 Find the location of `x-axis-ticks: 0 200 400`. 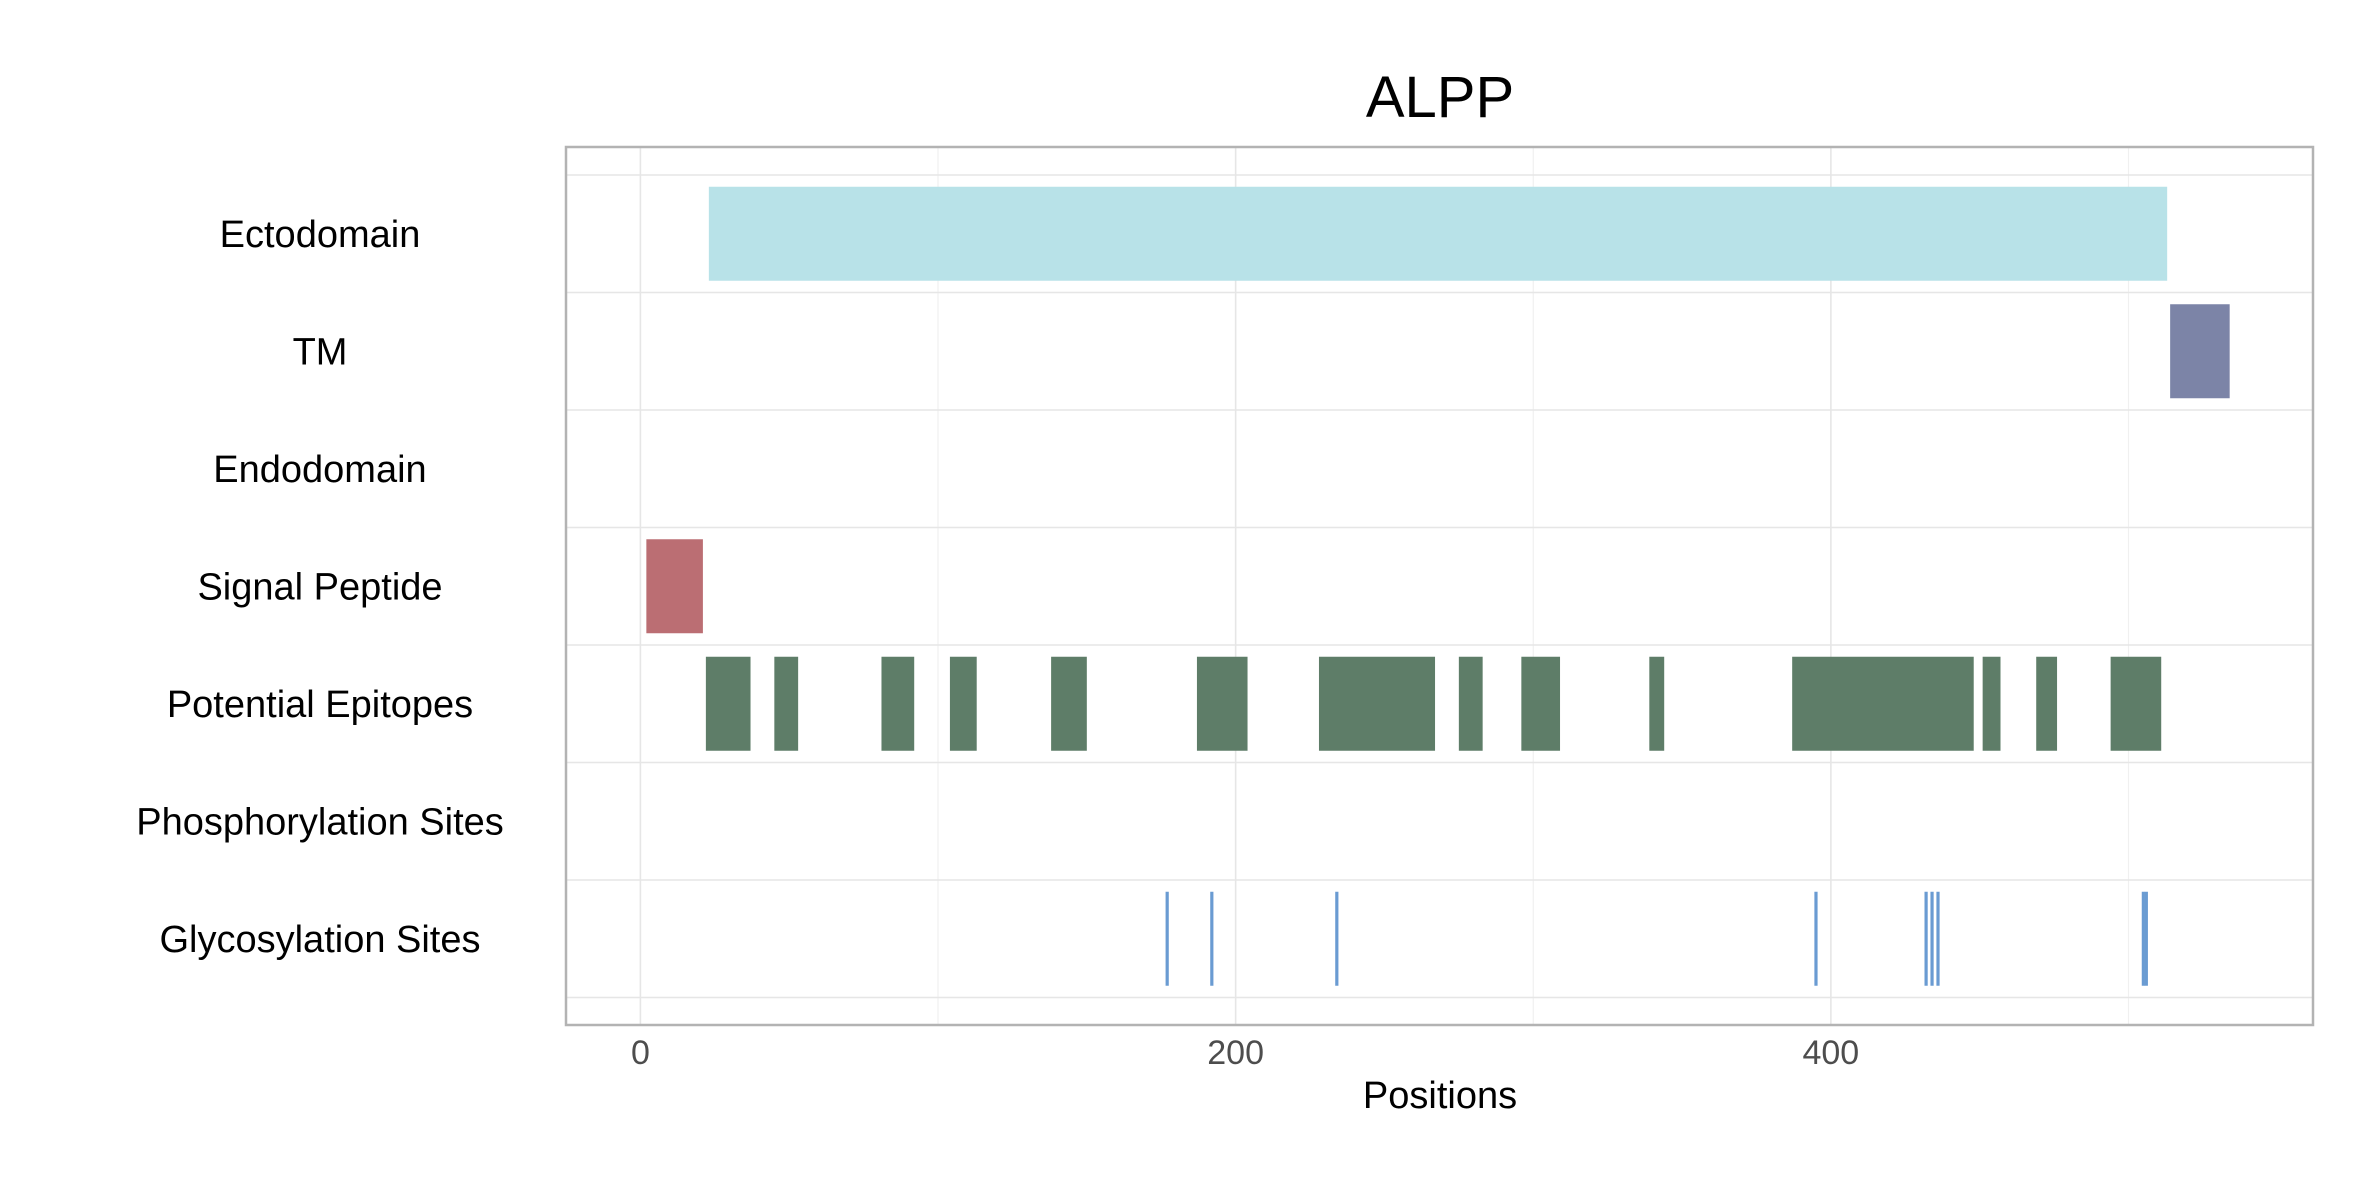

x-axis-ticks: 0 200 400 is located at coordinates (1245, 1053).